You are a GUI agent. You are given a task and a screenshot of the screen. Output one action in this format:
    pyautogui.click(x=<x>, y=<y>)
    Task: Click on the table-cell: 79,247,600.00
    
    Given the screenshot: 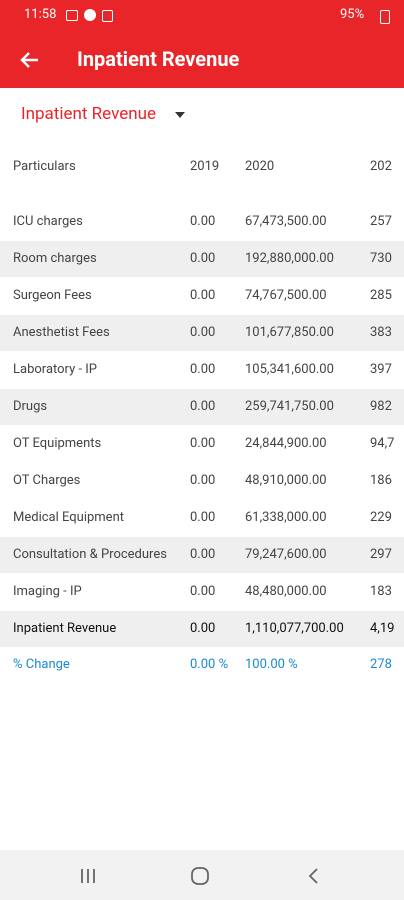 What is the action you would take?
    pyautogui.click(x=286, y=554)
    